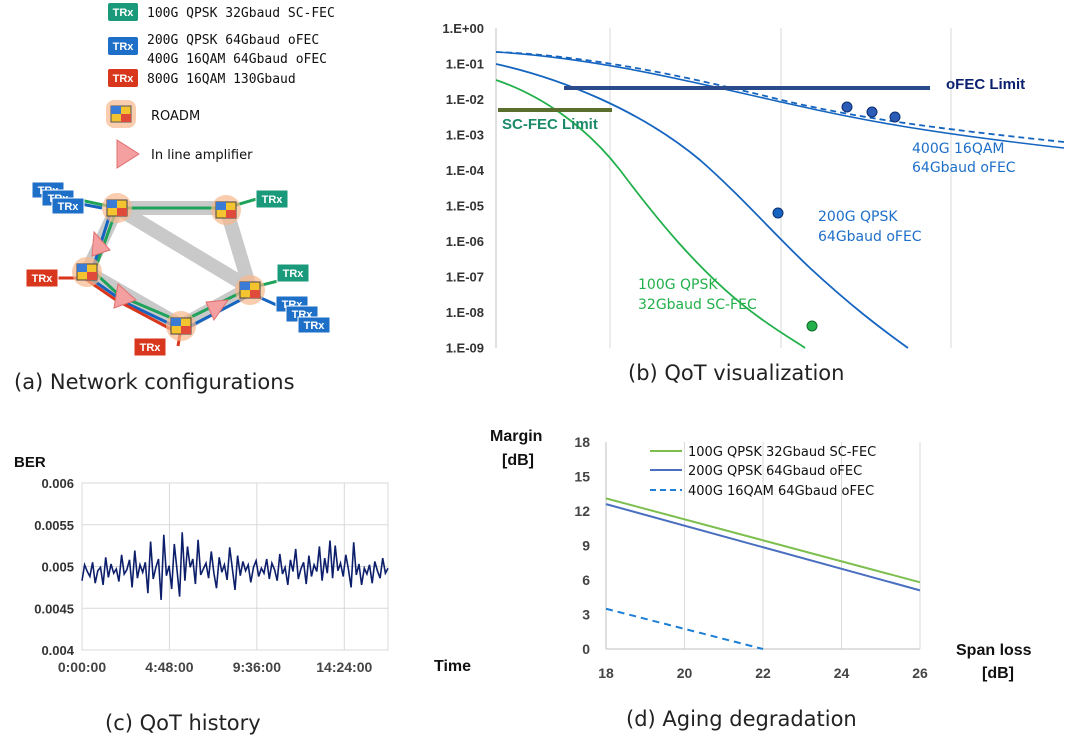 The width and height of the screenshot is (1079, 755). Describe the element at coordinates (550, 124) in the screenshot. I see `b-scfec-limit-label: SC-FEC Limit` at that location.